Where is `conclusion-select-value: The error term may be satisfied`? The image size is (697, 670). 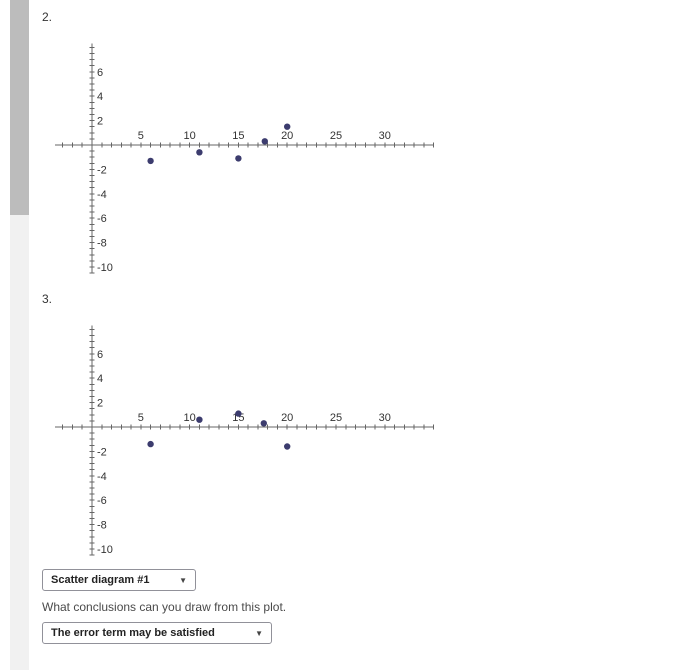
conclusion-select-value: The error term may be satisfied is located at coordinates (133, 633).